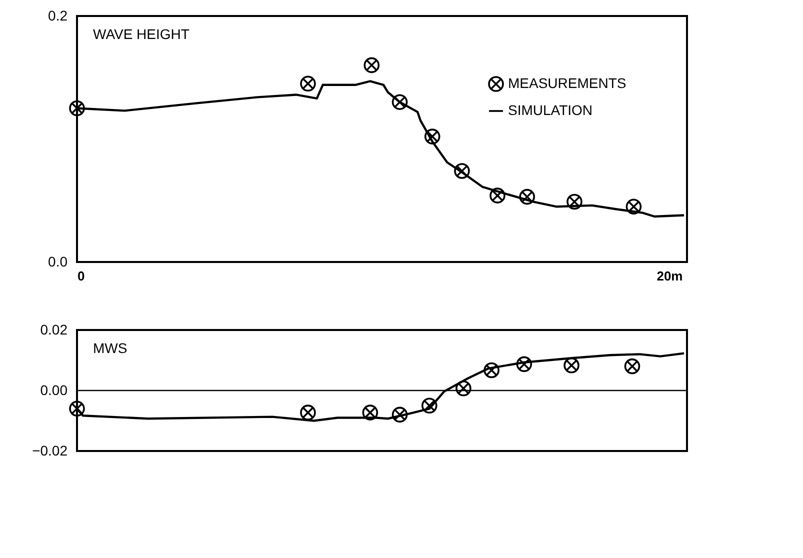 This screenshot has width=803, height=558. What do you see at coordinates (54, 390) in the screenshot?
I see `y-tick-label: 0.00` at bounding box center [54, 390].